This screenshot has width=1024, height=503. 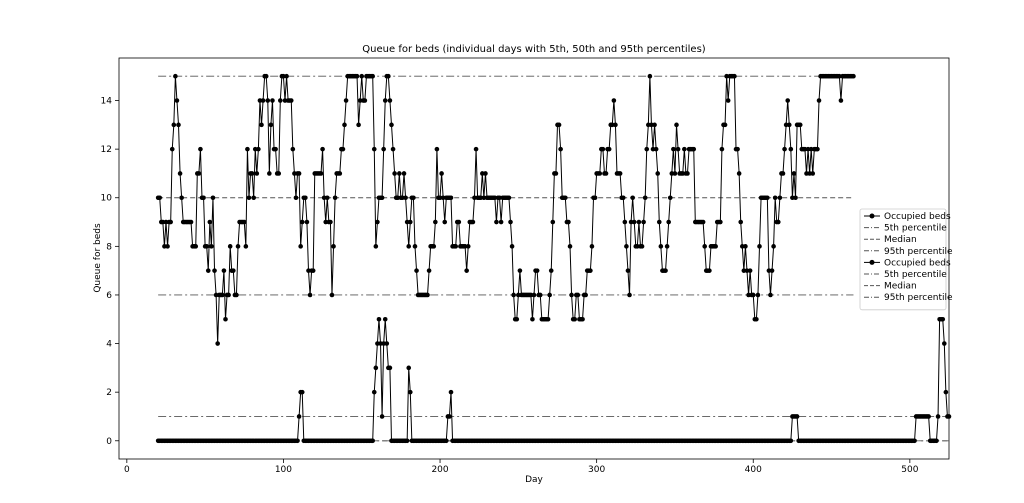 What do you see at coordinates (110, 272) in the screenshot?
I see `y-axis: 0 2 4 6 8 10 12 14` at bounding box center [110, 272].